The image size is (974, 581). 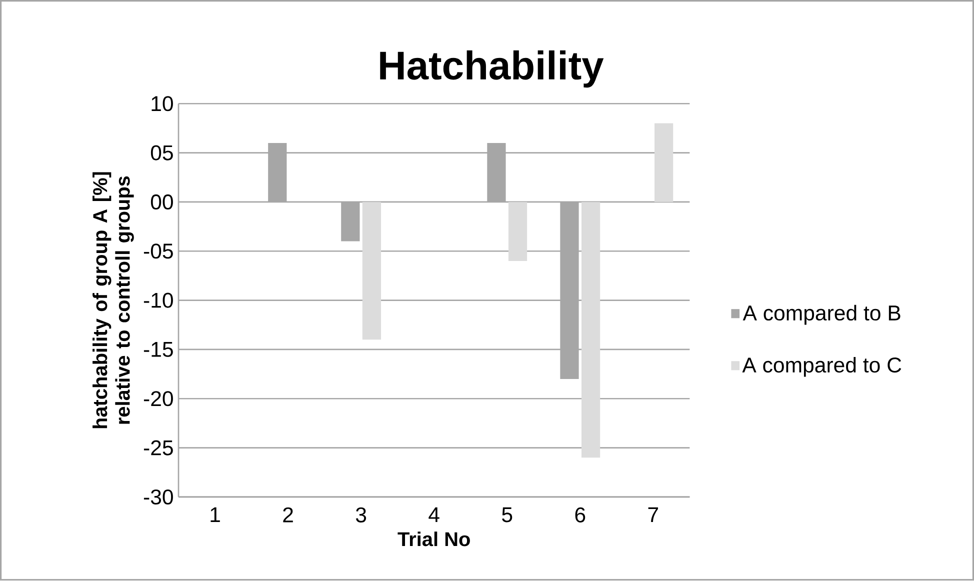 What do you see at coordinates (215, 515) in the screenshot?
I see `x-tick-label: 1` at bounding box center [215, 515].